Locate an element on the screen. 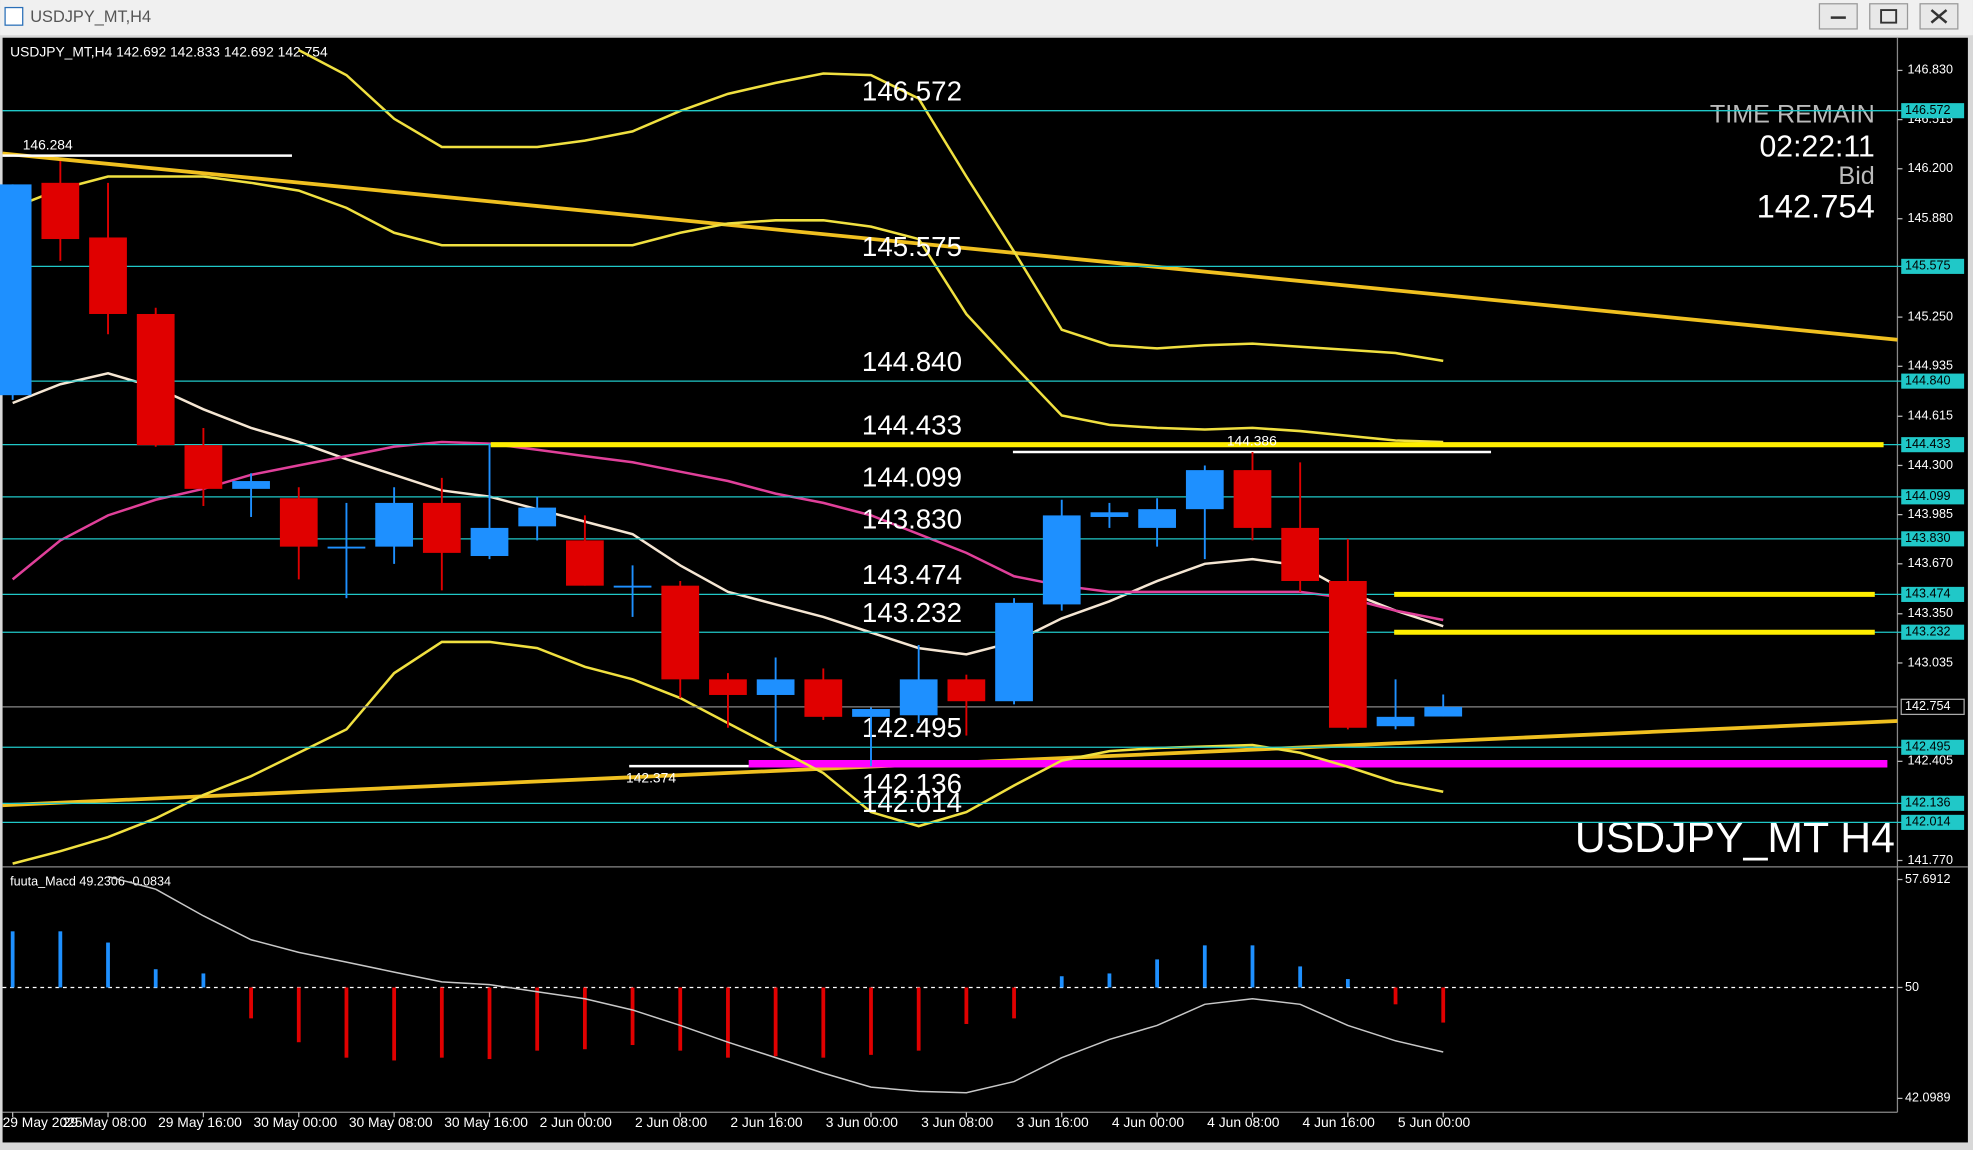 The width and height of the screenshot is (1973, 1150). x-tick-label: 3 Jun 16:00 is located at coordinates (1052, 1122).